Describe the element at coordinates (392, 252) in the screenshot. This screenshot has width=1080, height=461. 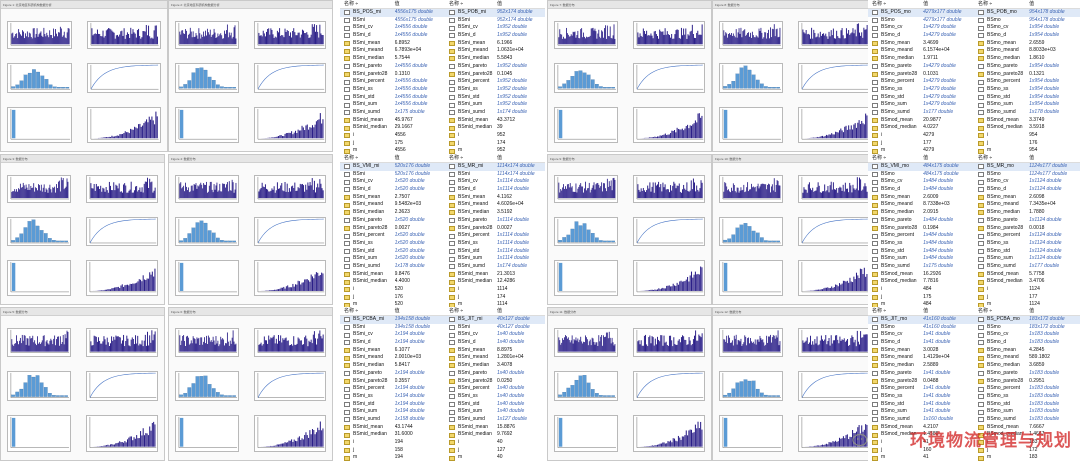
I see `workspace-variable-row: BSmi_std 1x520 double` at that location.